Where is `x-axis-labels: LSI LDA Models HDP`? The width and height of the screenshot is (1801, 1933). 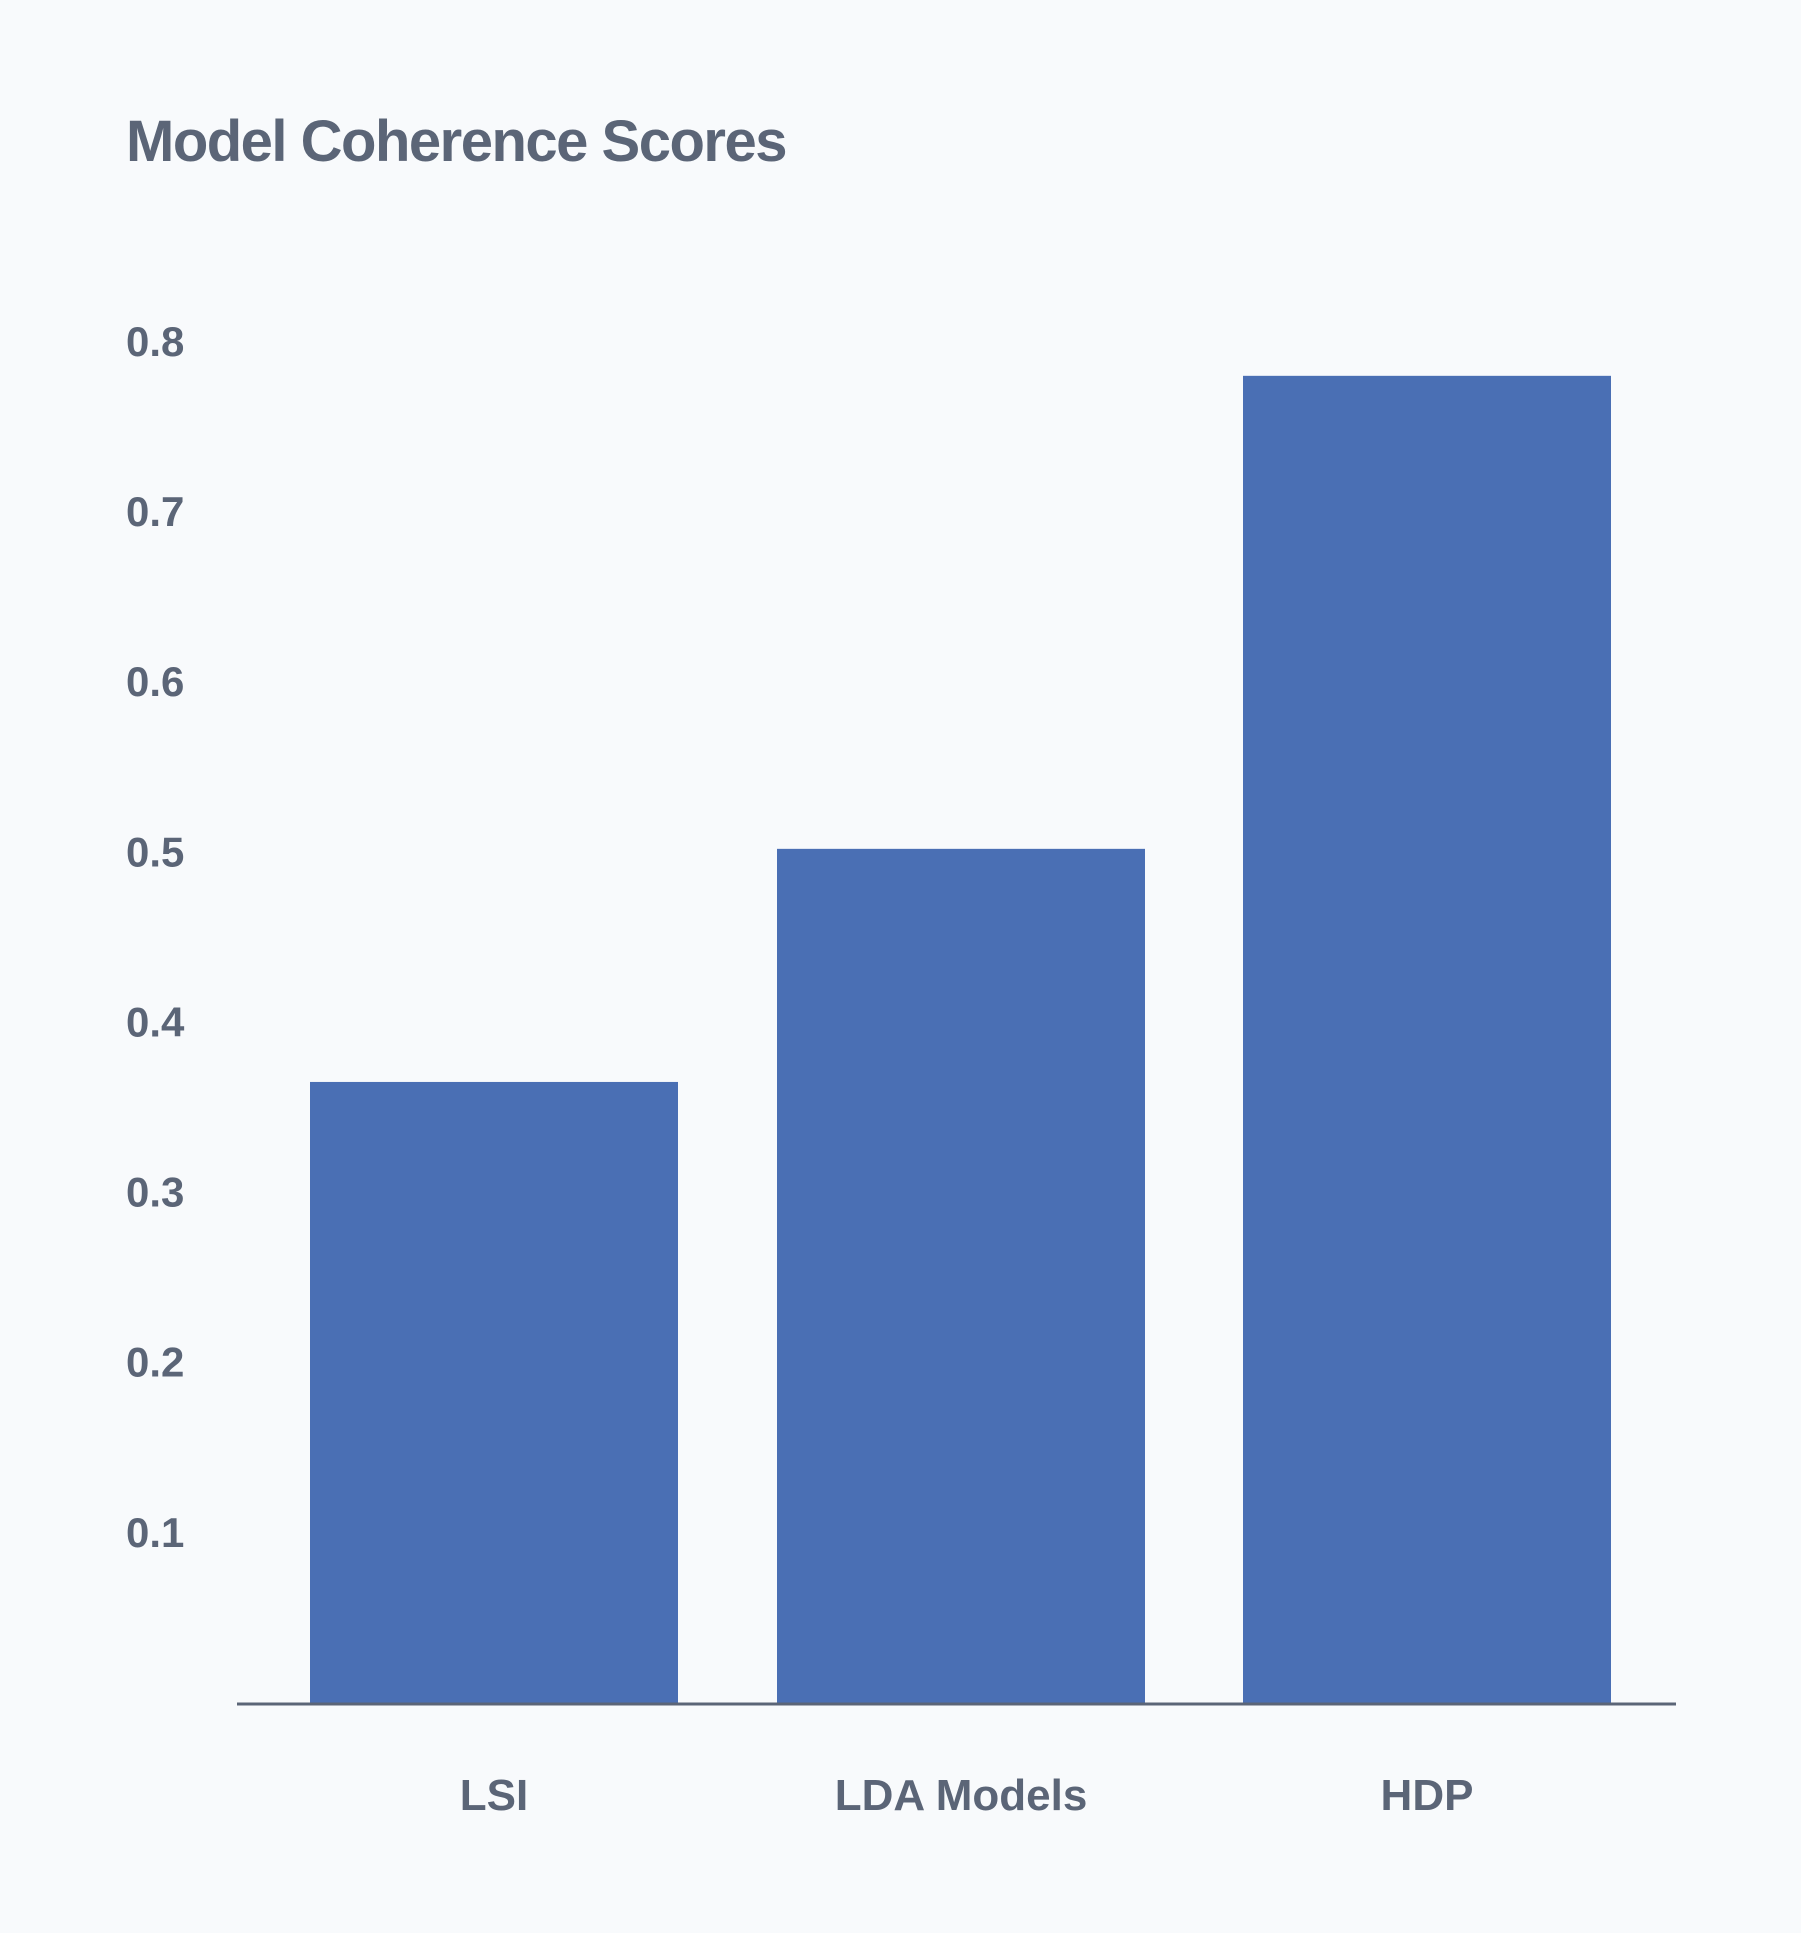
x-axis-labels: LSI LDA Models HDP is located at coordinates (967, 1795).